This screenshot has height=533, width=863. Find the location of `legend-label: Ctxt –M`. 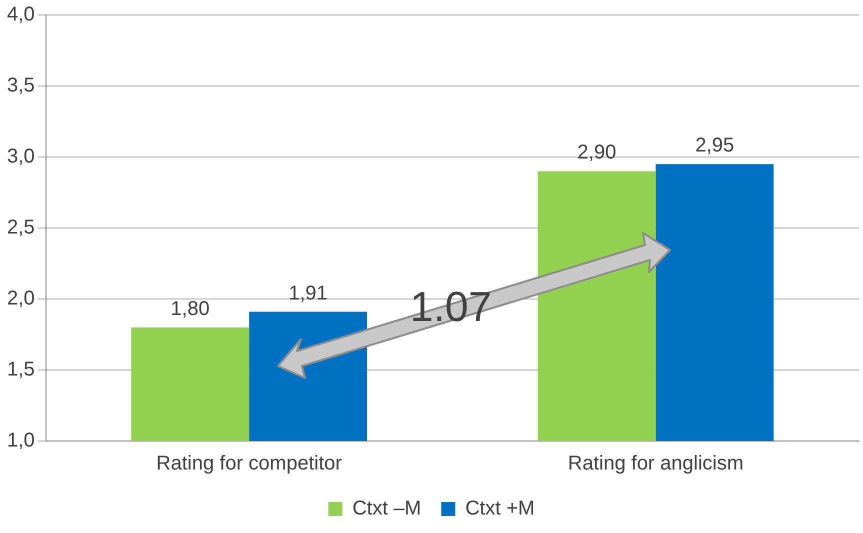

legend-label: Ctxt –M is located at coordinates (387, 509).